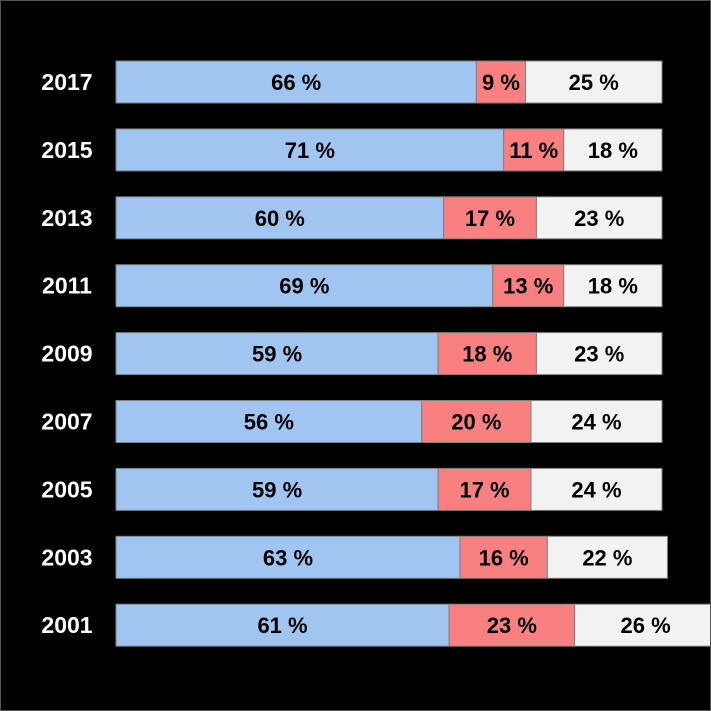 The image size is (711, 711). I want to click on data-label-2015-s3: 18 %, so click(613, 150).